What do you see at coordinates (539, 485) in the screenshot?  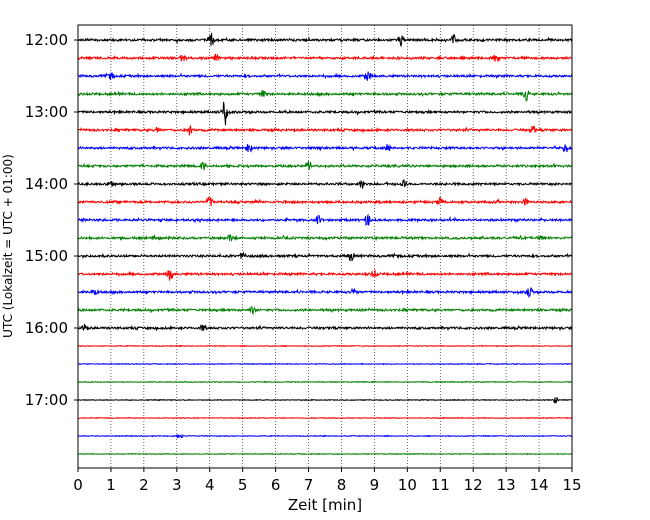 I see `x-tick-label: 14` at bounding box center [539, 485].